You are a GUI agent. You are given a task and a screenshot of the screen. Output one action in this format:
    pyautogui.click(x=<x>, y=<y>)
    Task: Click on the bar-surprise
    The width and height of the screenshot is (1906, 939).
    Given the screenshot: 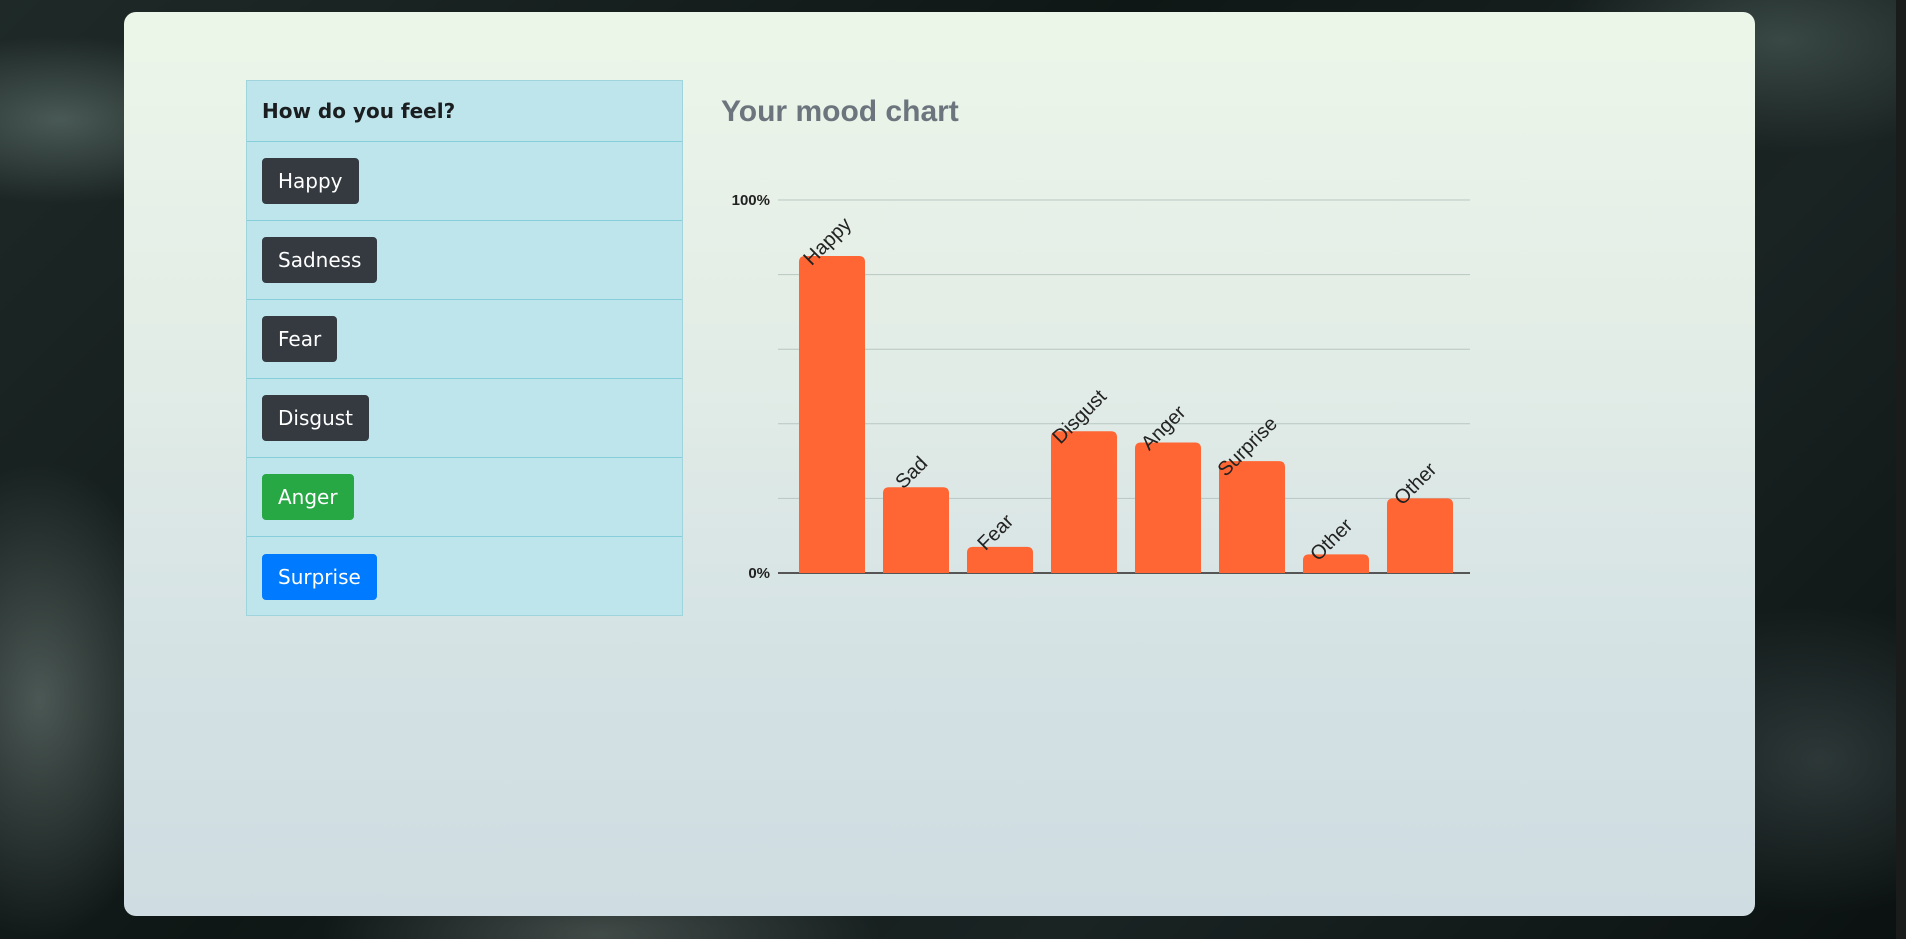 What is the action you would take?
    pyautogui.click(x=1252, y=517)
    